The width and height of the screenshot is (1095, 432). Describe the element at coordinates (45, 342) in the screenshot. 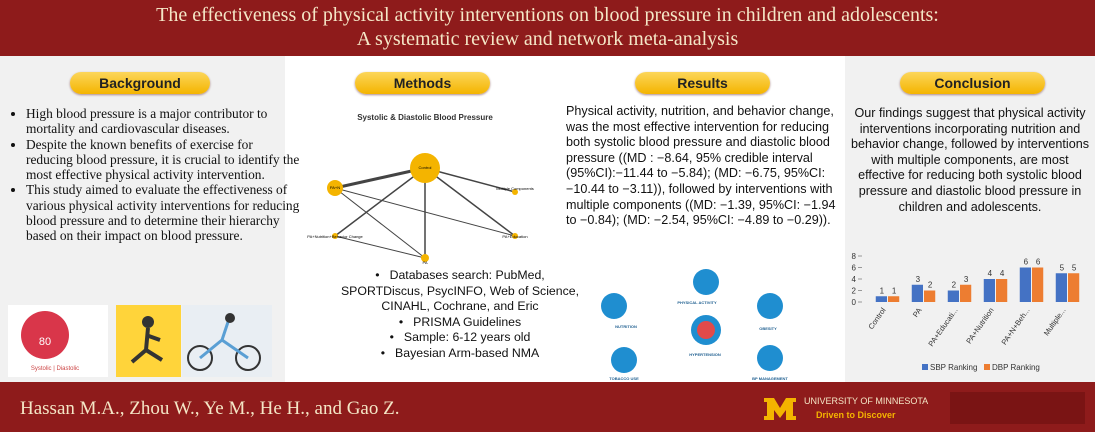

I see `image-number: 80` at that location.